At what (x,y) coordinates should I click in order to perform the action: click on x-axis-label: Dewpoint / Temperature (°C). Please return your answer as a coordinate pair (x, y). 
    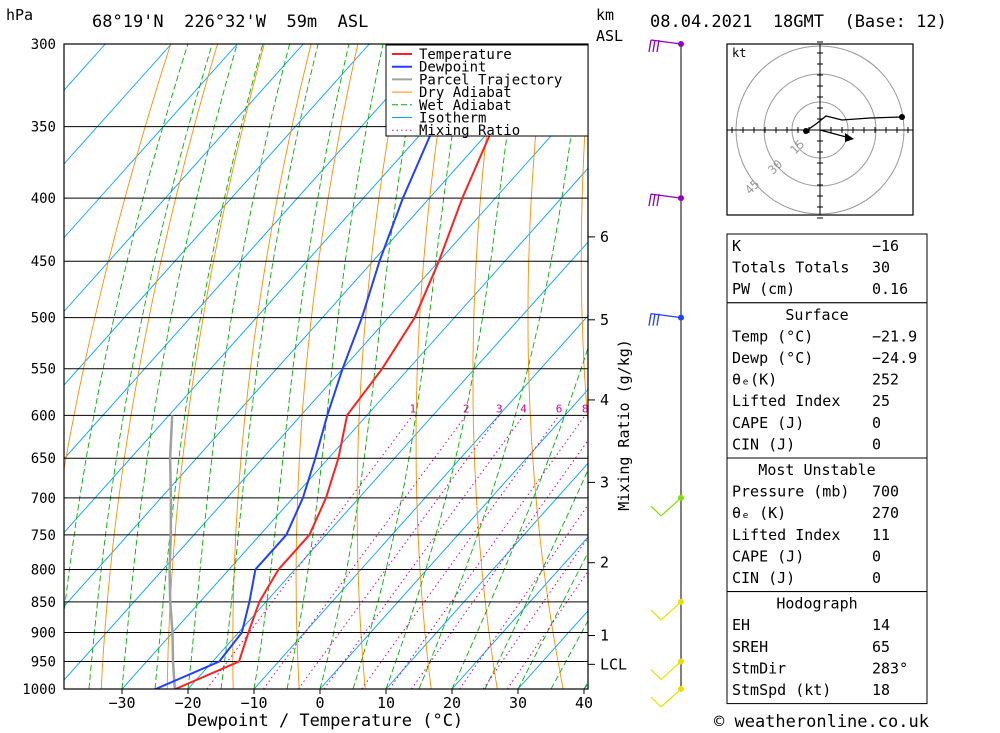
    Looking at the image, I should click on (325, 721).